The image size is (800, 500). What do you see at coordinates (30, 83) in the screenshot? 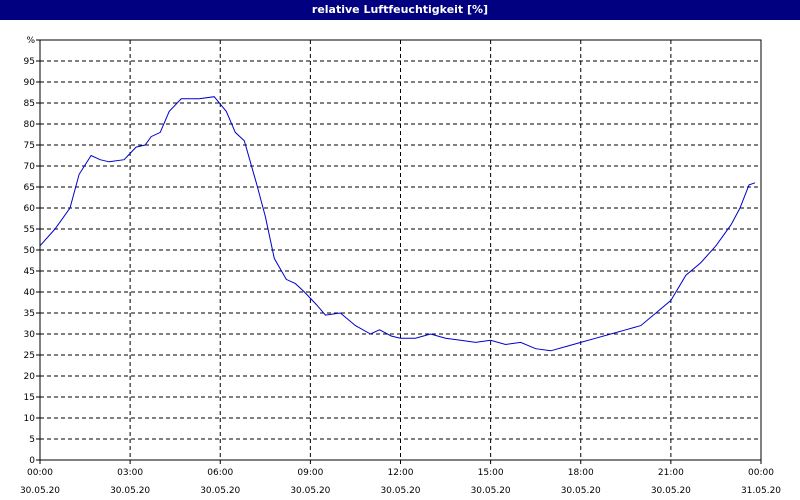
I see `y-tick-label: 90` at bounding box center [30, 83].